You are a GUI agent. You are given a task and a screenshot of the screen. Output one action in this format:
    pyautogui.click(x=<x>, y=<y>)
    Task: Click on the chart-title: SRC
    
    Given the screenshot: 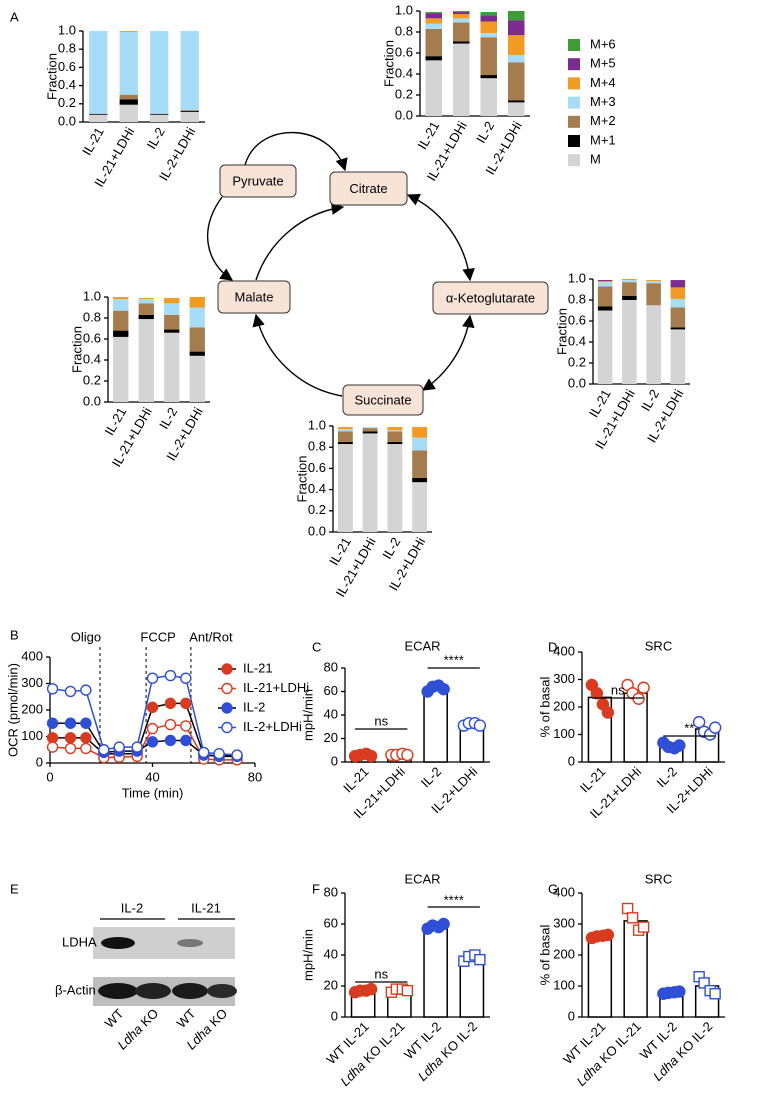 What is the action you would take?
    pyautogui.click(x=658, y=878)
    